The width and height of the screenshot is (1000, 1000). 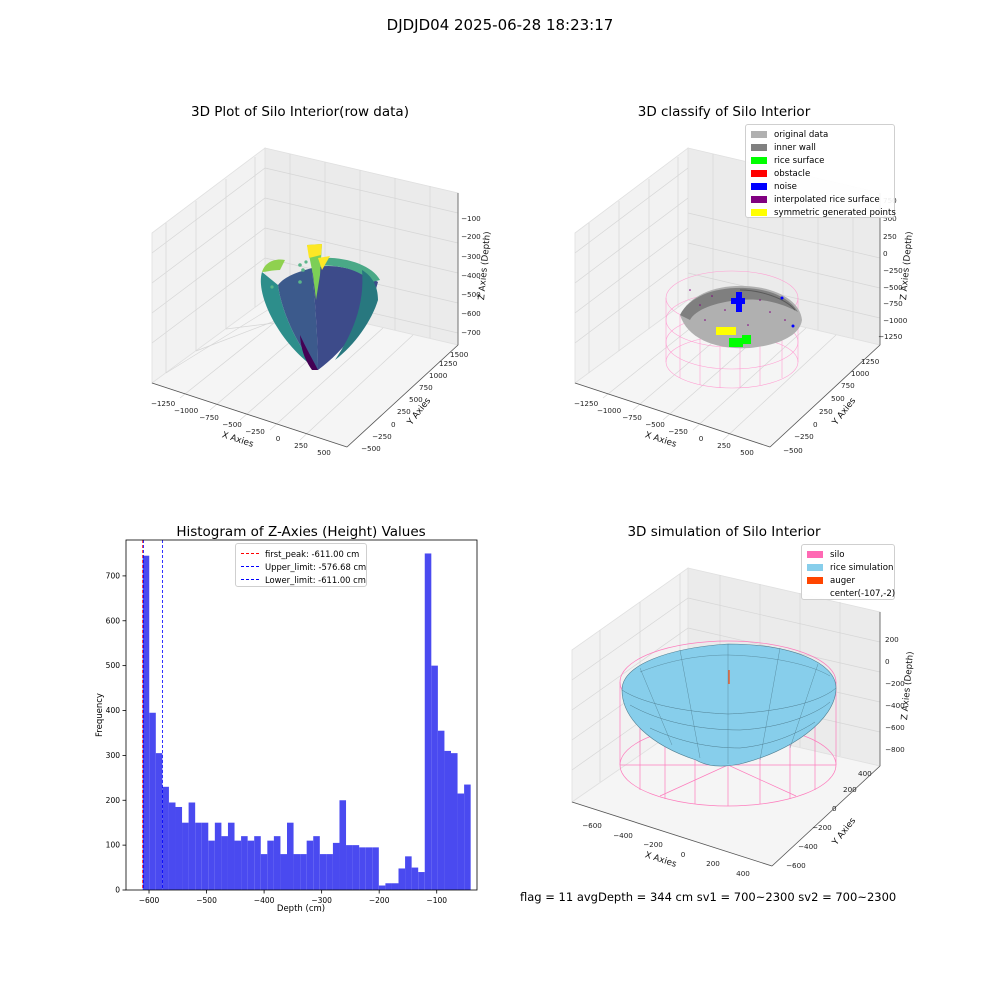 I want to click on legend-item-first-peak: first_peak: -611.00 cm, so click(x=301, y=553).